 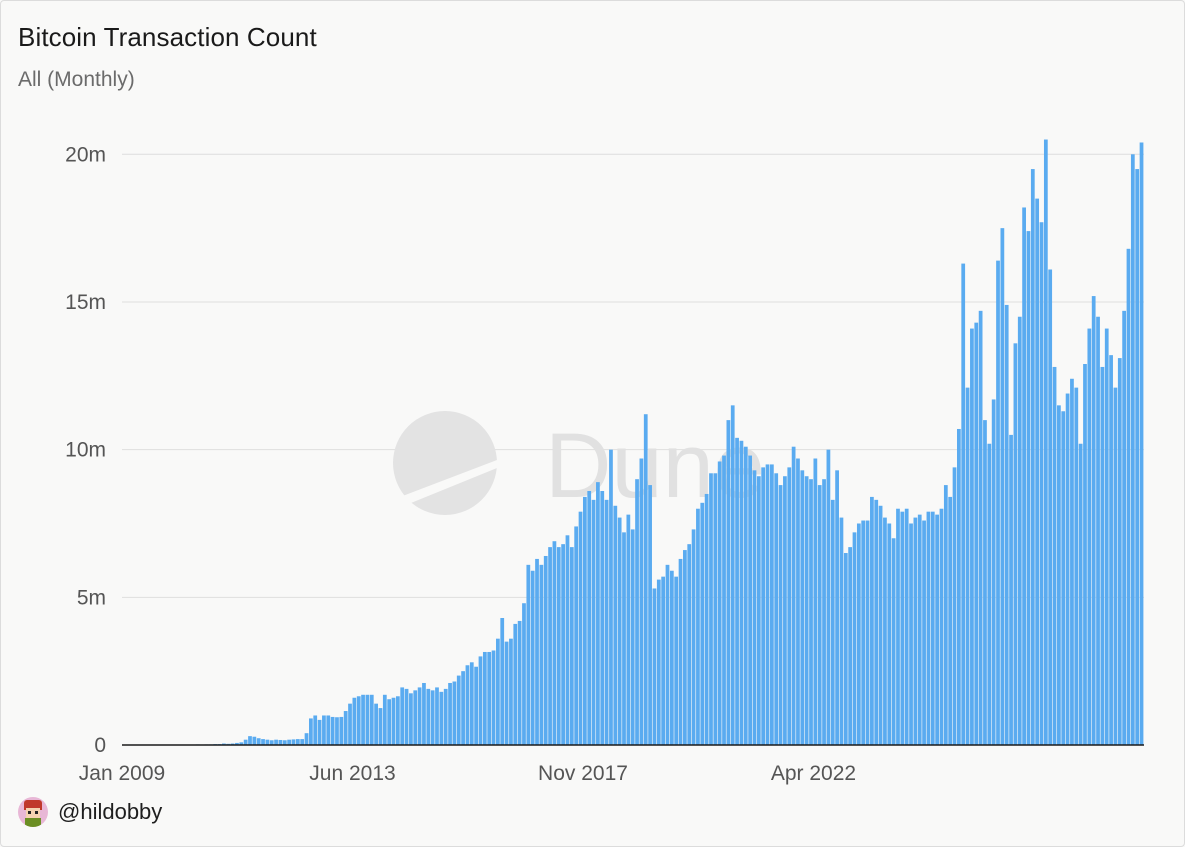 I want to click on author-handle: @hildobby, so click(x=110, y=811).